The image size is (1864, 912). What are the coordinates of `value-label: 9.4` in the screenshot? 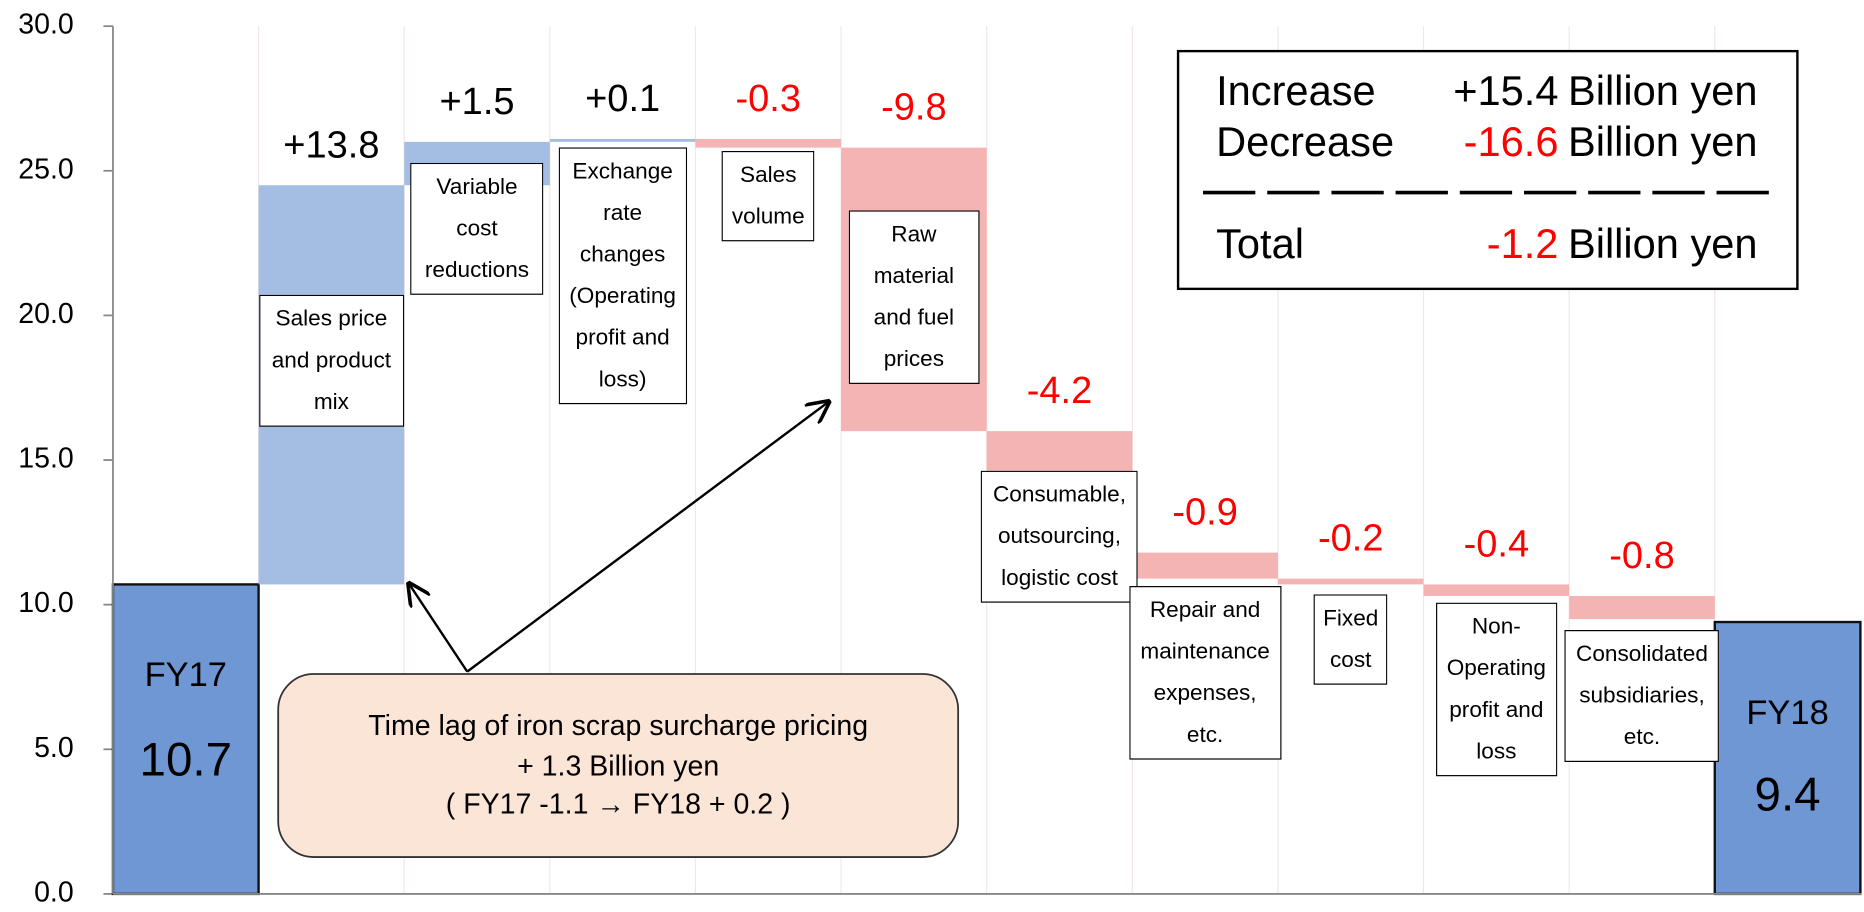 It's located at (1788, 795).